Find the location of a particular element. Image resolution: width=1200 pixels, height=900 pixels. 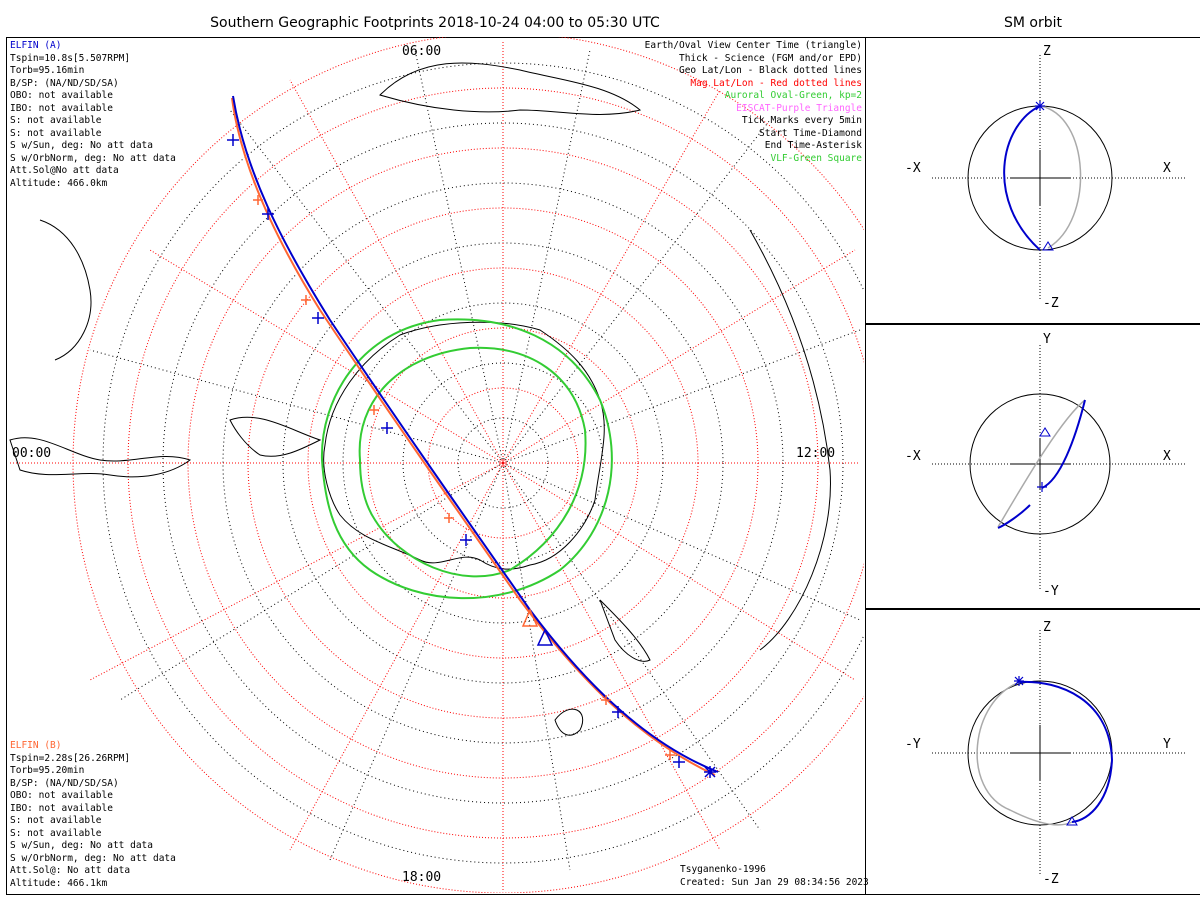

sm1-axis-right: X is located at coordinates (1167, 168).